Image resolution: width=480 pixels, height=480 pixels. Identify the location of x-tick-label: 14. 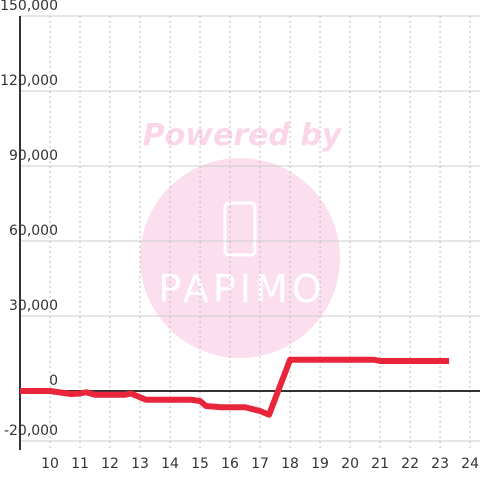
(170, 464).